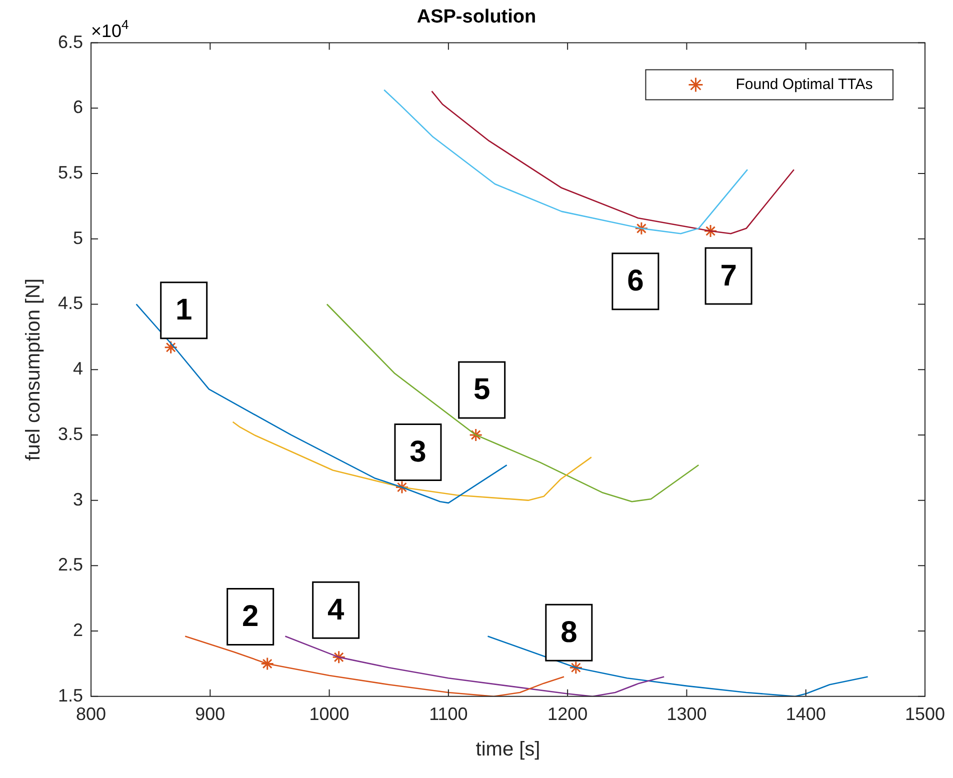 The width and height of the screenshot is (953, 778). What do you see at coordinates (210, 714) in the screenshot?
I see `x-tick-label: 900` at bounding box center [210, 714].